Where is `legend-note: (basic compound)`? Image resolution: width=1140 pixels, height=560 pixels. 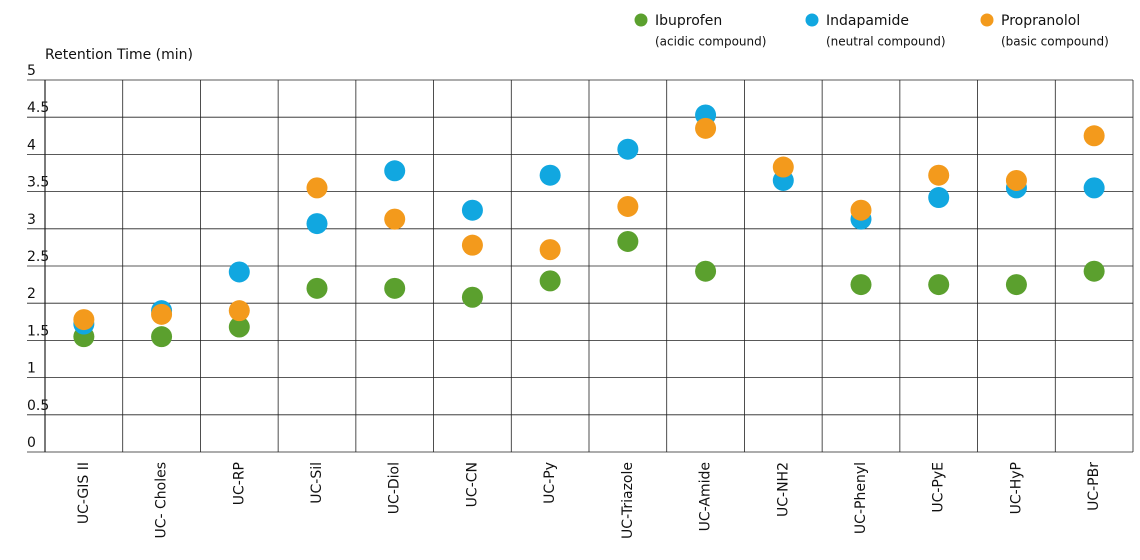 legend-note: (basic compound) is located at coordinates (1055, 42).